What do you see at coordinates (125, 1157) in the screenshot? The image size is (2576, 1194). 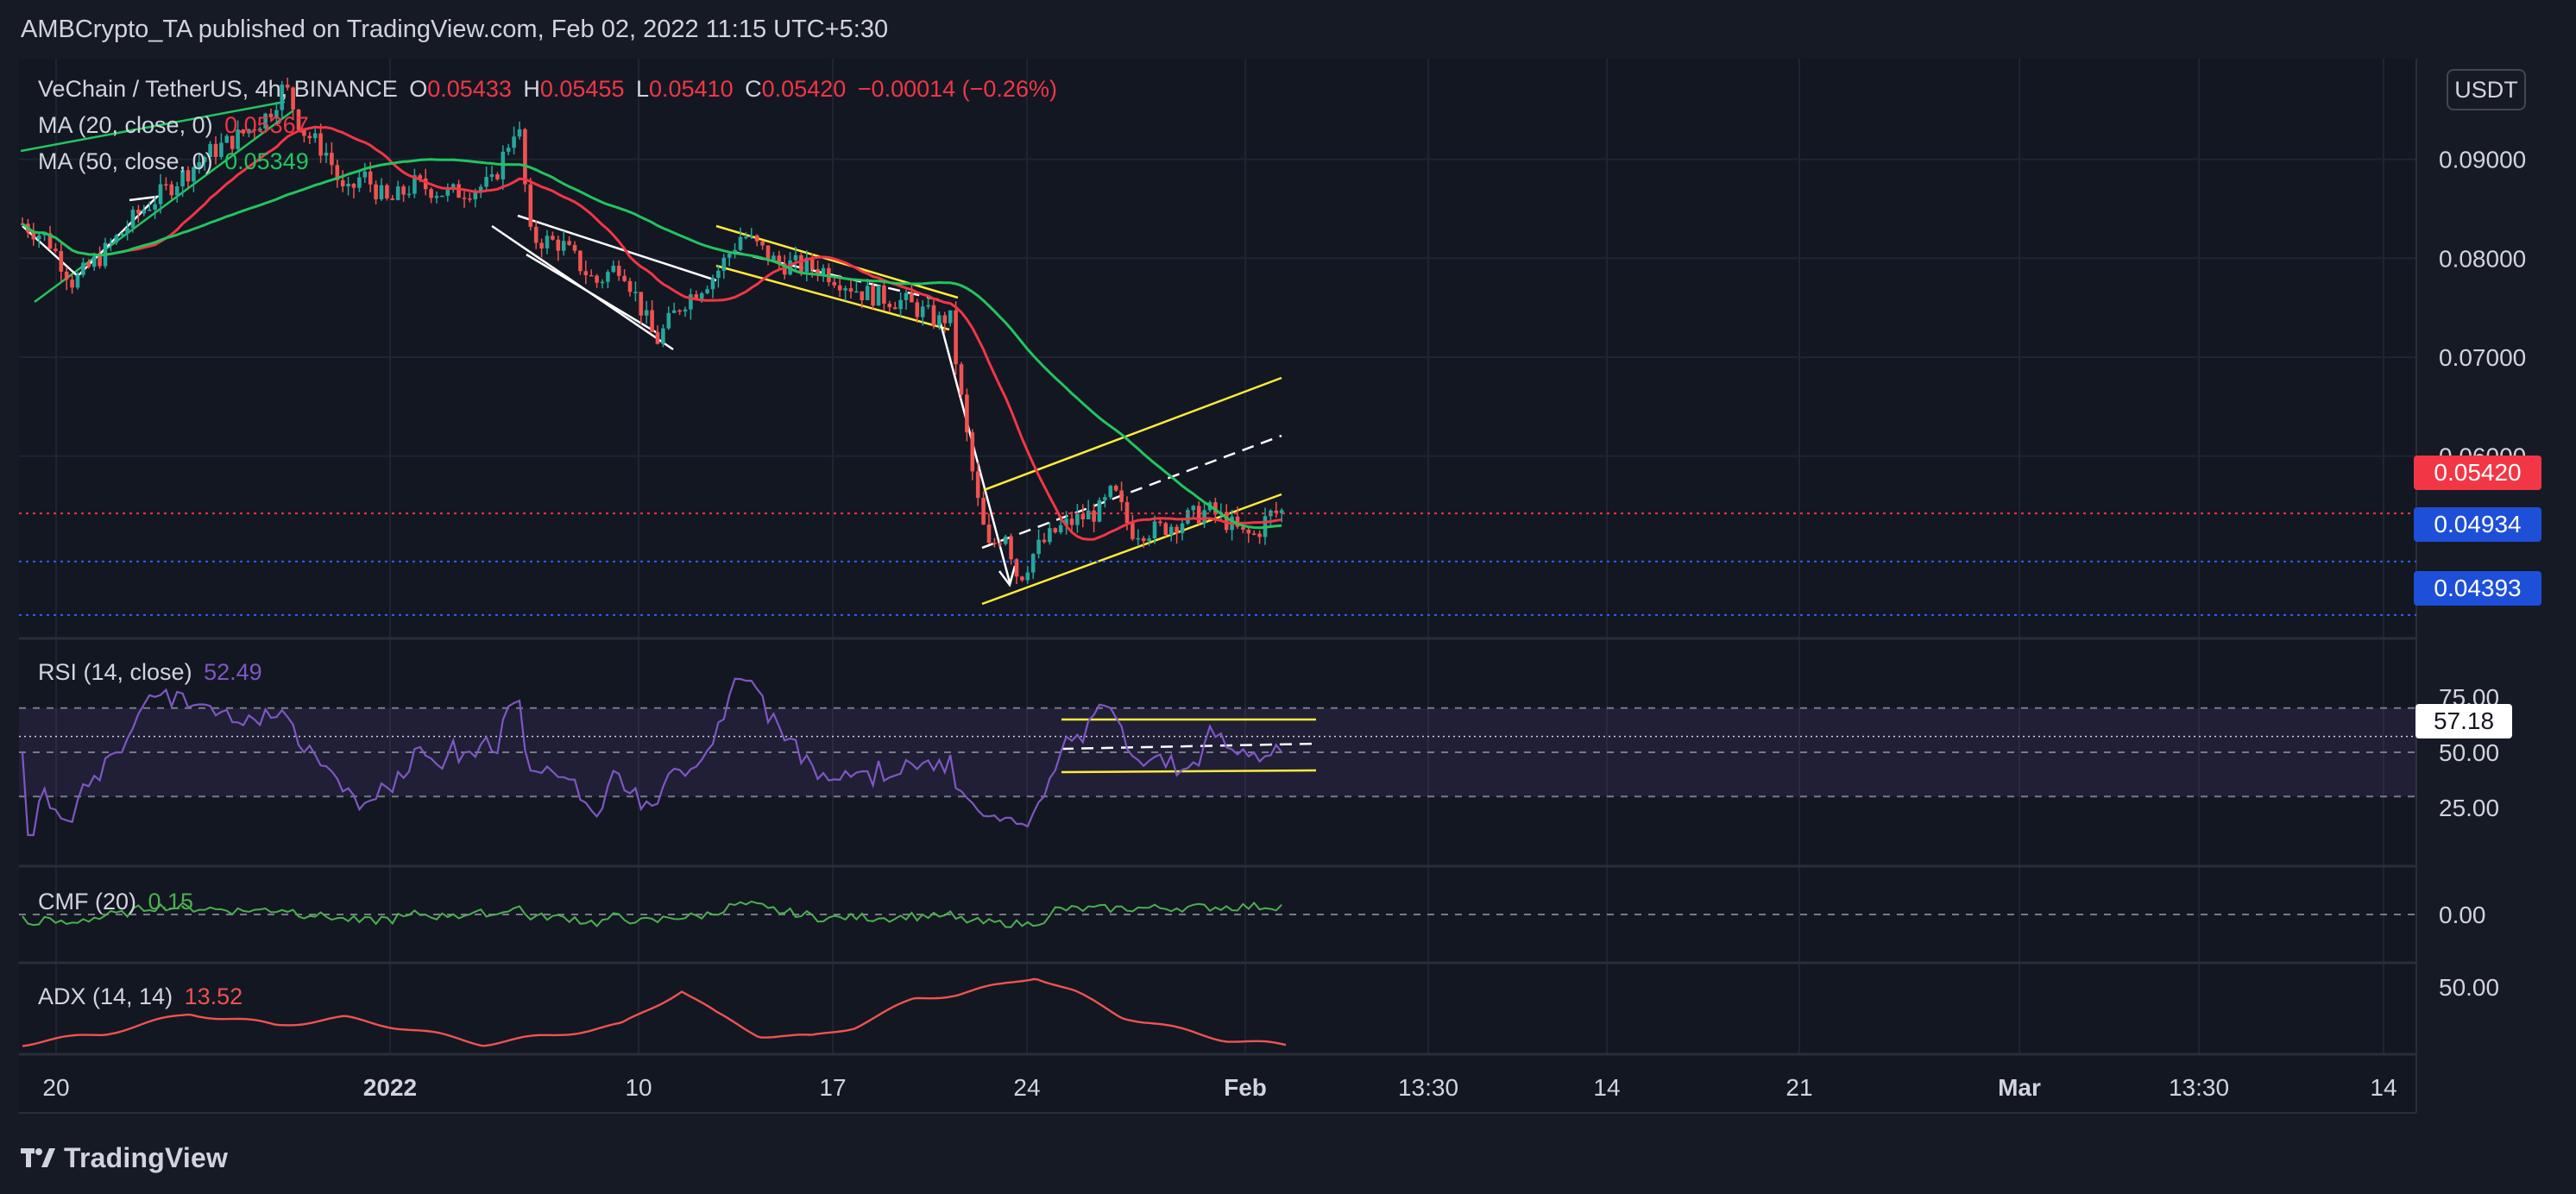 I see `tradingview-logo: TradingView` at bounding box center [125, 1157].